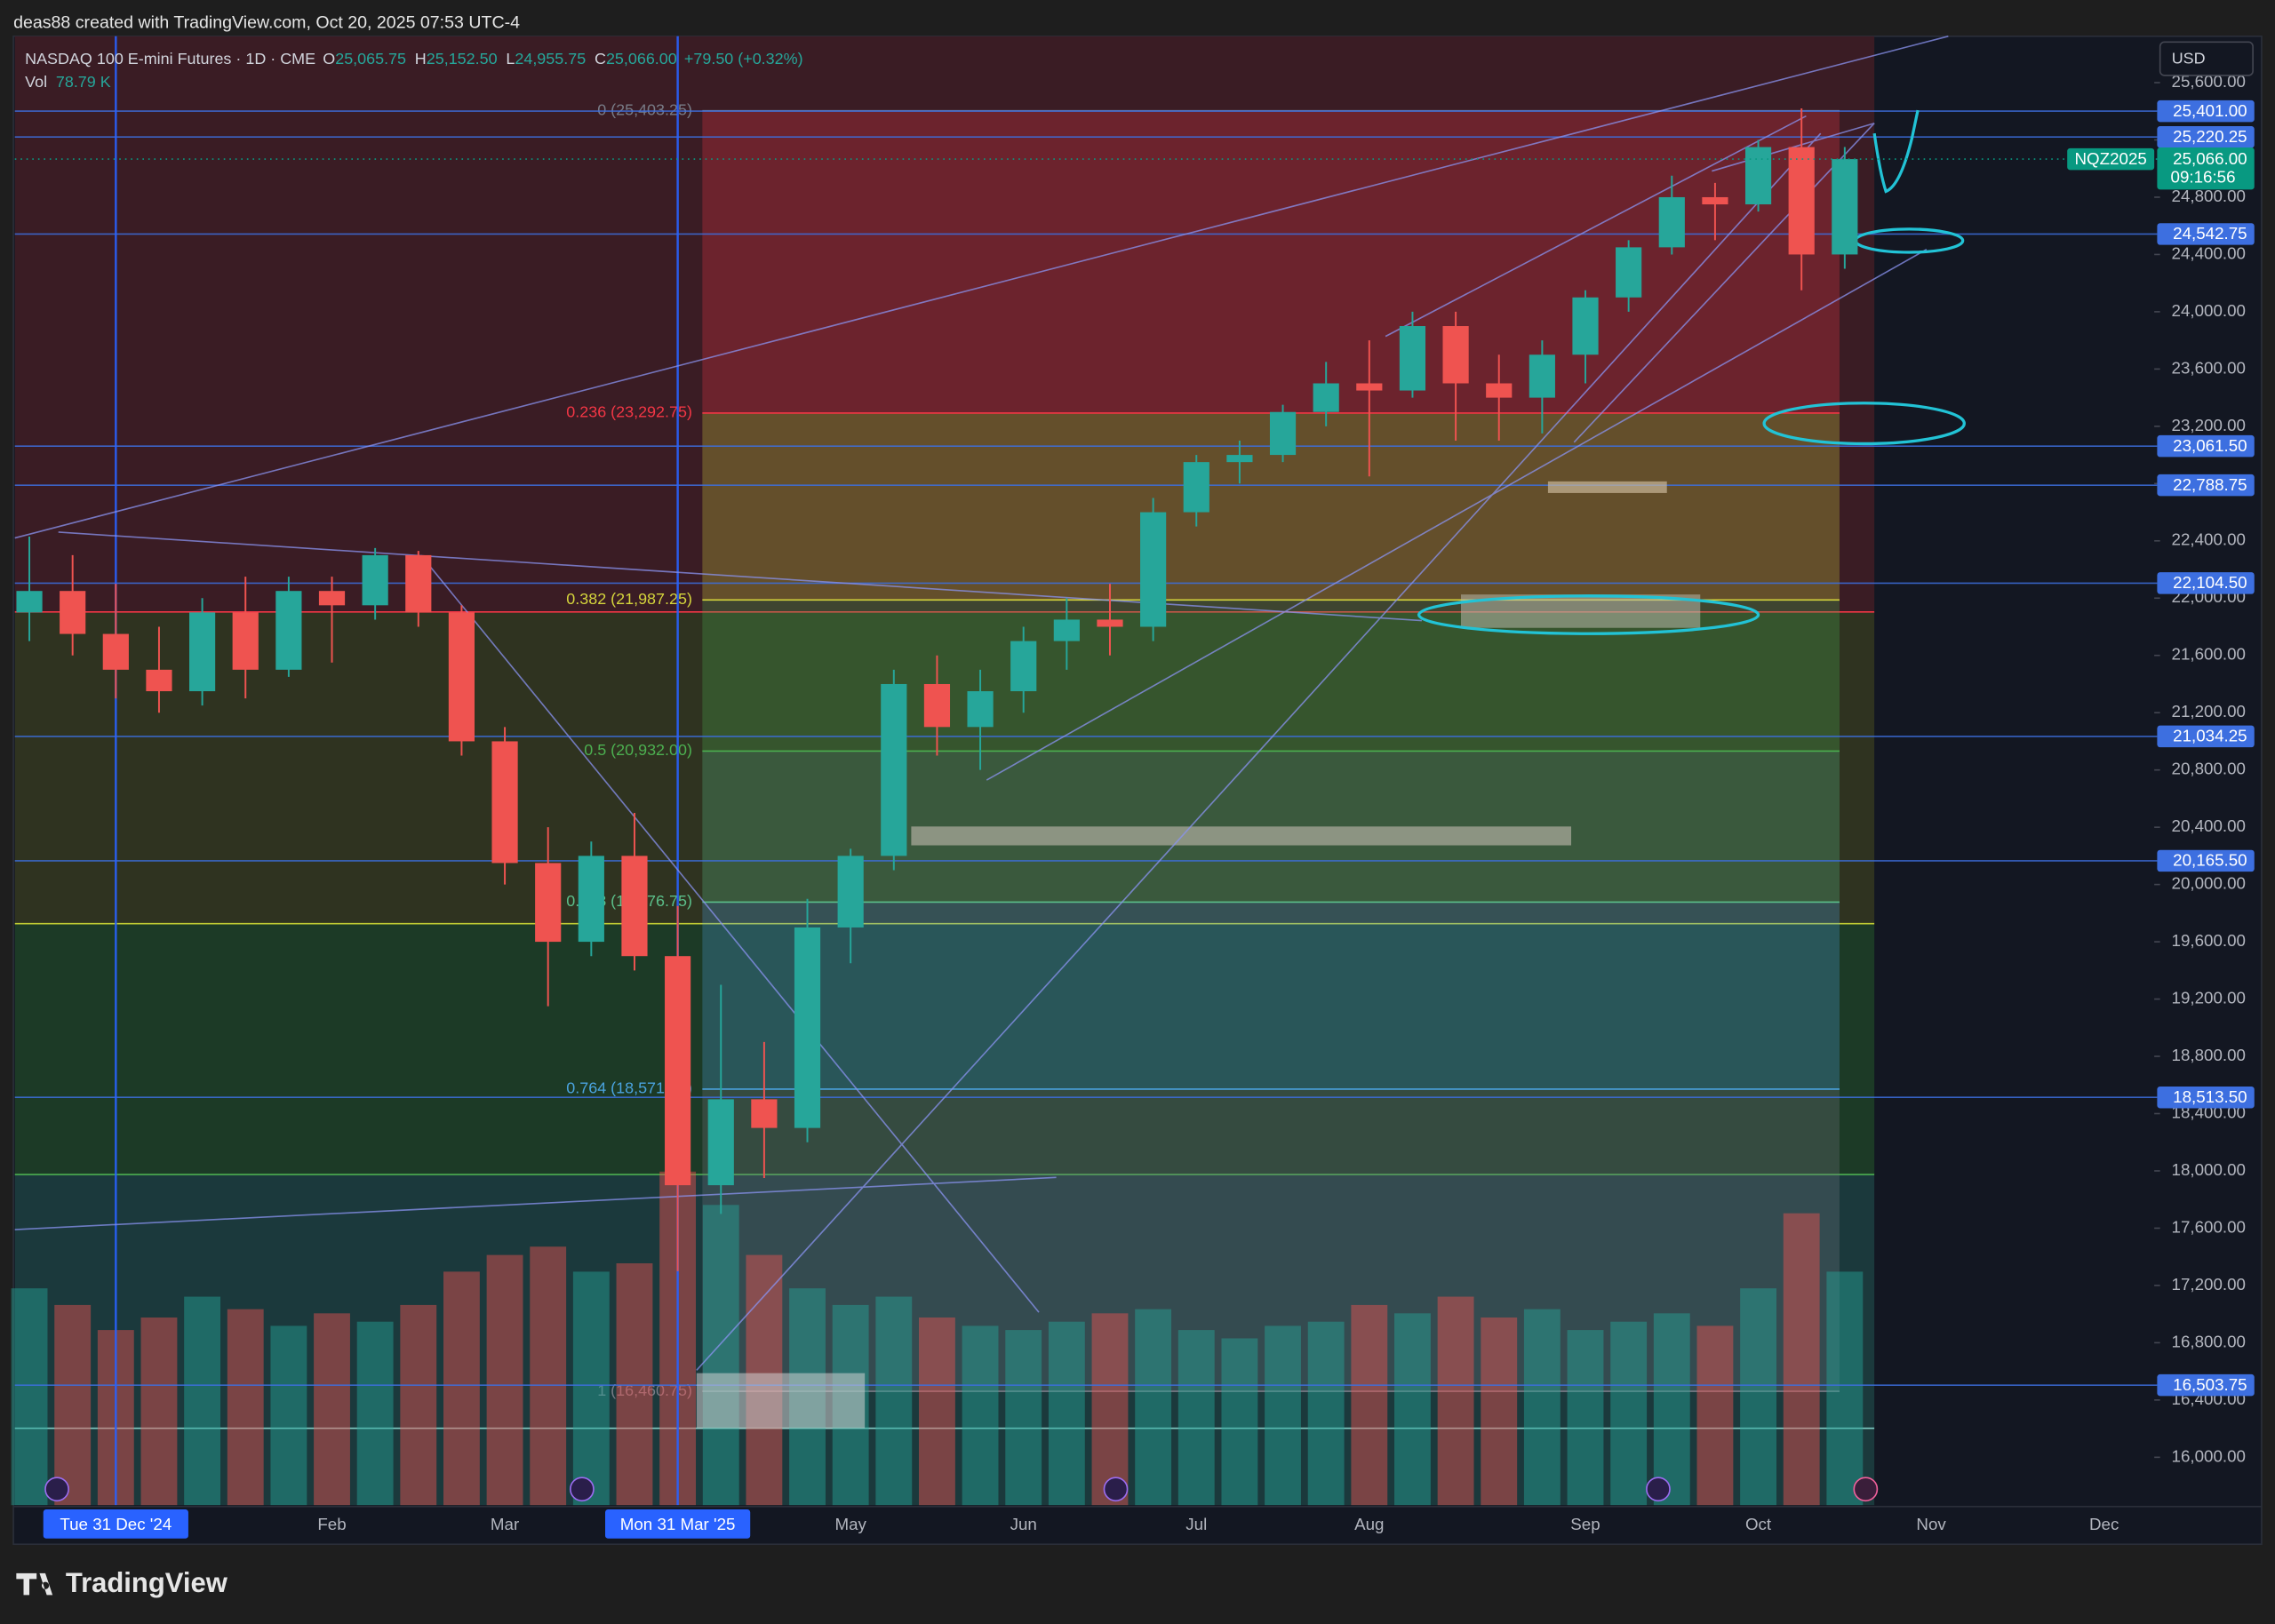 The height and width of the screenshot is (1624, 2275). I want to click on legend-value: 24,955.75, so click(550, 59).